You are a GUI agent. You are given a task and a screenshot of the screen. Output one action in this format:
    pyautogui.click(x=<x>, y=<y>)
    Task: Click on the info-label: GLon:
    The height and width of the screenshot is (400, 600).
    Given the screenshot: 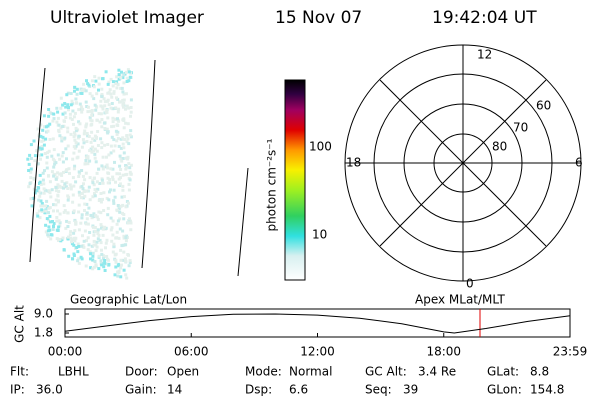 What is the action you would take?
    pyautogui.click(x=504, y=390)
    